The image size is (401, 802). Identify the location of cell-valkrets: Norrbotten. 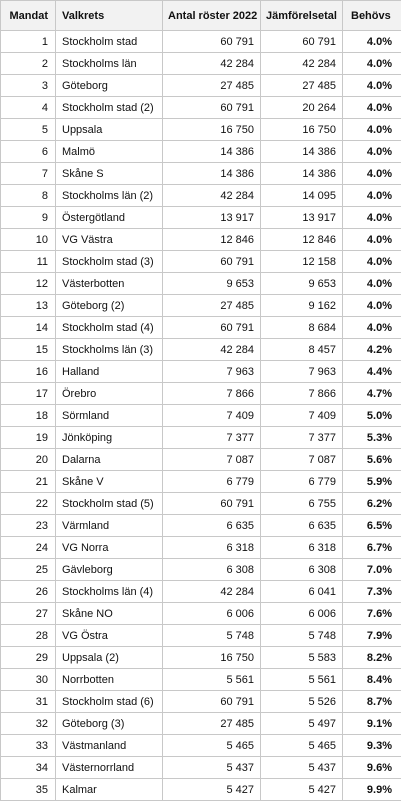
(109, 679).